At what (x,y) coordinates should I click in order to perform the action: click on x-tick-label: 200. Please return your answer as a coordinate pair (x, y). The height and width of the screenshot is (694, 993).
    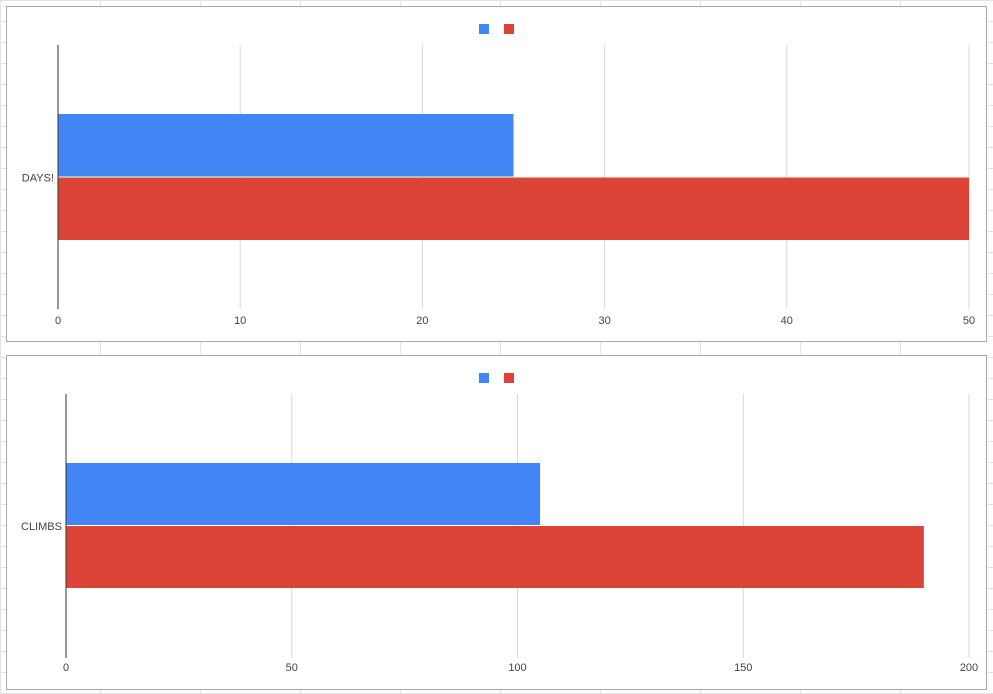
    Looking at the image, I should click on (969, 668).